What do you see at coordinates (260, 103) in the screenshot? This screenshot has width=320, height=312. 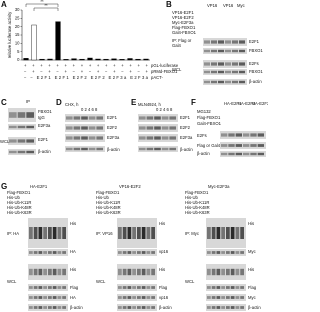 I see `label: HA-E2F3a` at bounding box center [260, 103].